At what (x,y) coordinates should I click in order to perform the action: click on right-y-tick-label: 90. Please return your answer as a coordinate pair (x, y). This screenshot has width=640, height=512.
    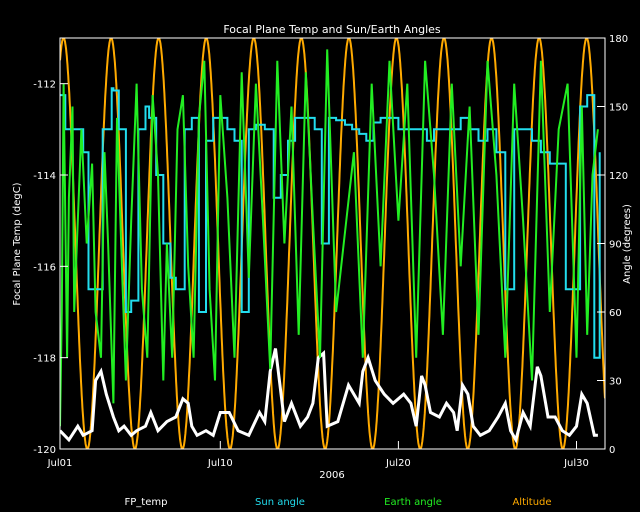
    Looking at the image, I should click on (615, 245).